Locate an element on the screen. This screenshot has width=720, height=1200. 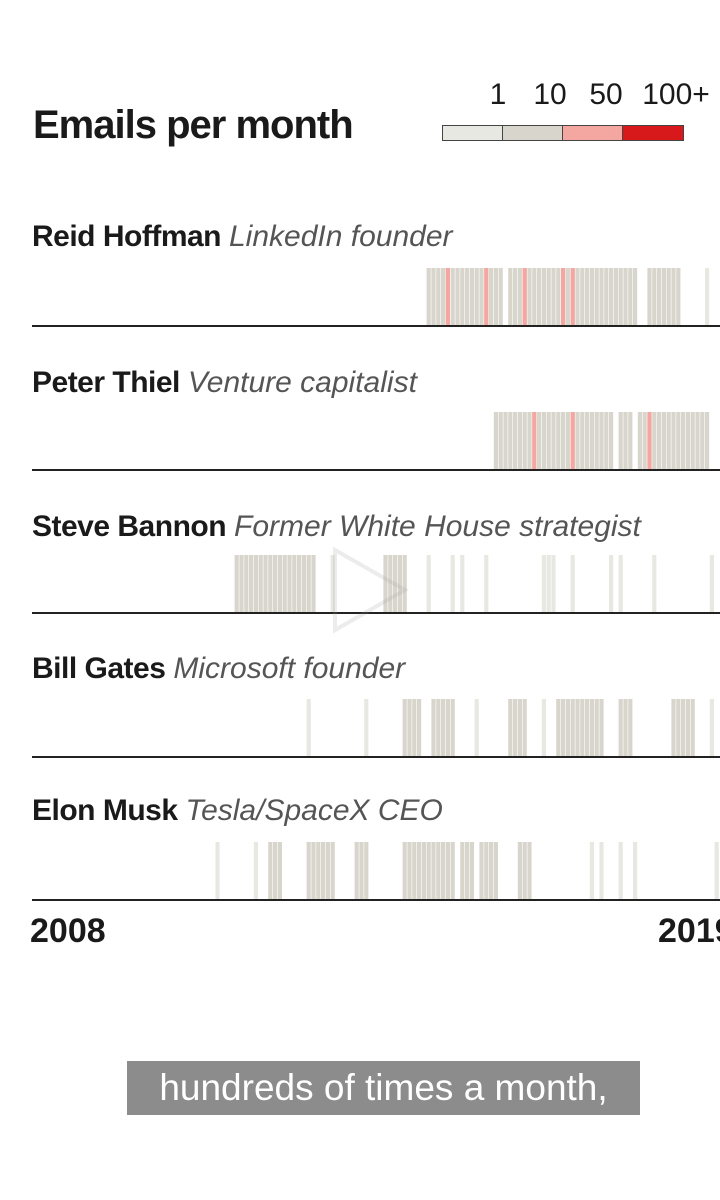
play-icon is located at coordinates (370, 590).